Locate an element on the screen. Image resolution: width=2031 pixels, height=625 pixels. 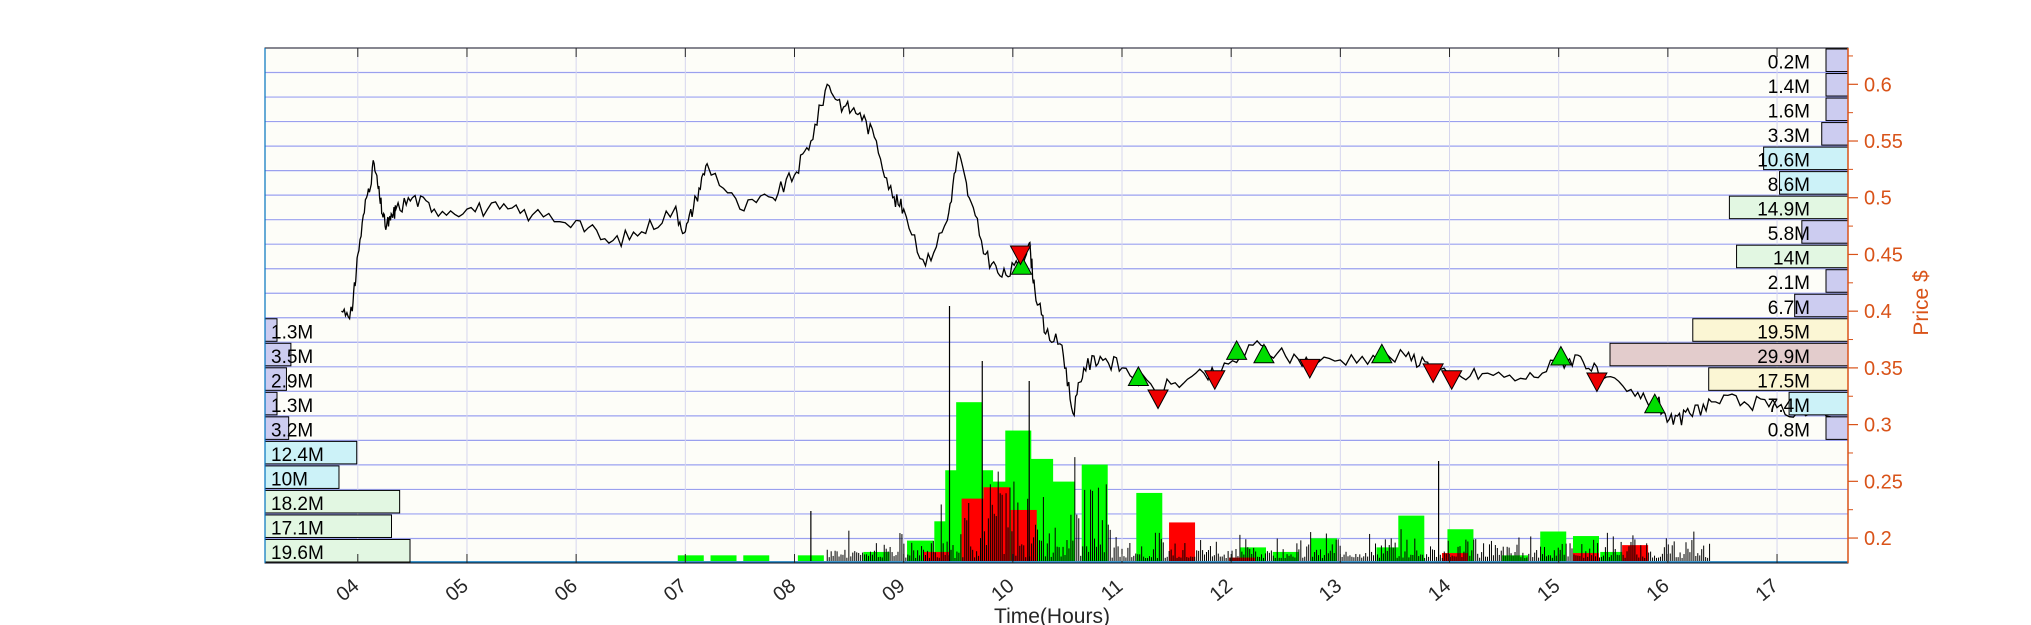
y-tick-label: 0.55 is located at coordinates (1883, 142).